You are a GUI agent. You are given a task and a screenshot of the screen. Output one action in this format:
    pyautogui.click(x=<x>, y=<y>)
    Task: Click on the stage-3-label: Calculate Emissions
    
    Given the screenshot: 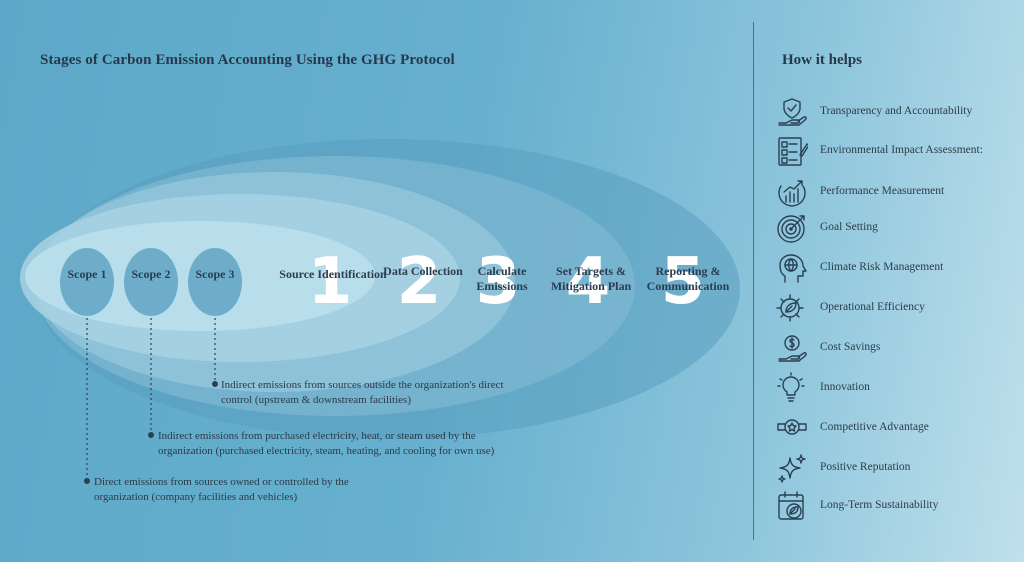 What is the action you would take?
    pyautogui.click(x=502, y=278)
    